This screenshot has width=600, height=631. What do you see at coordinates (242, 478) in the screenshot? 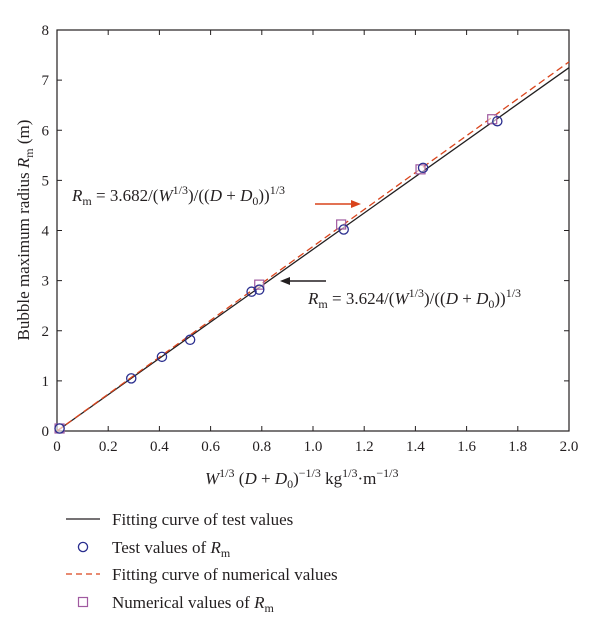
I see `x-label-open: (` at bounding box center [242, 478].